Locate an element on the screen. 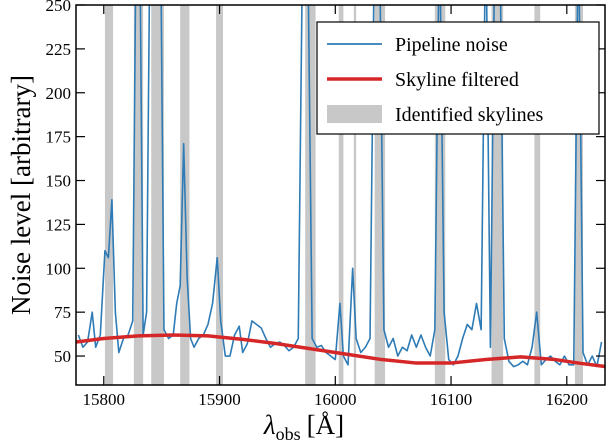 This screenshot has height=443, width=609. y-tick-label: 50 is located at coordinates (62, 356).